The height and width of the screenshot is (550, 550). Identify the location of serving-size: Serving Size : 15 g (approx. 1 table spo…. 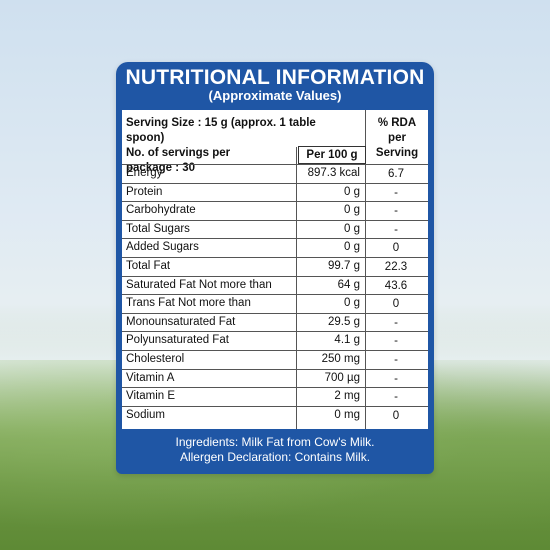
(221, 130).